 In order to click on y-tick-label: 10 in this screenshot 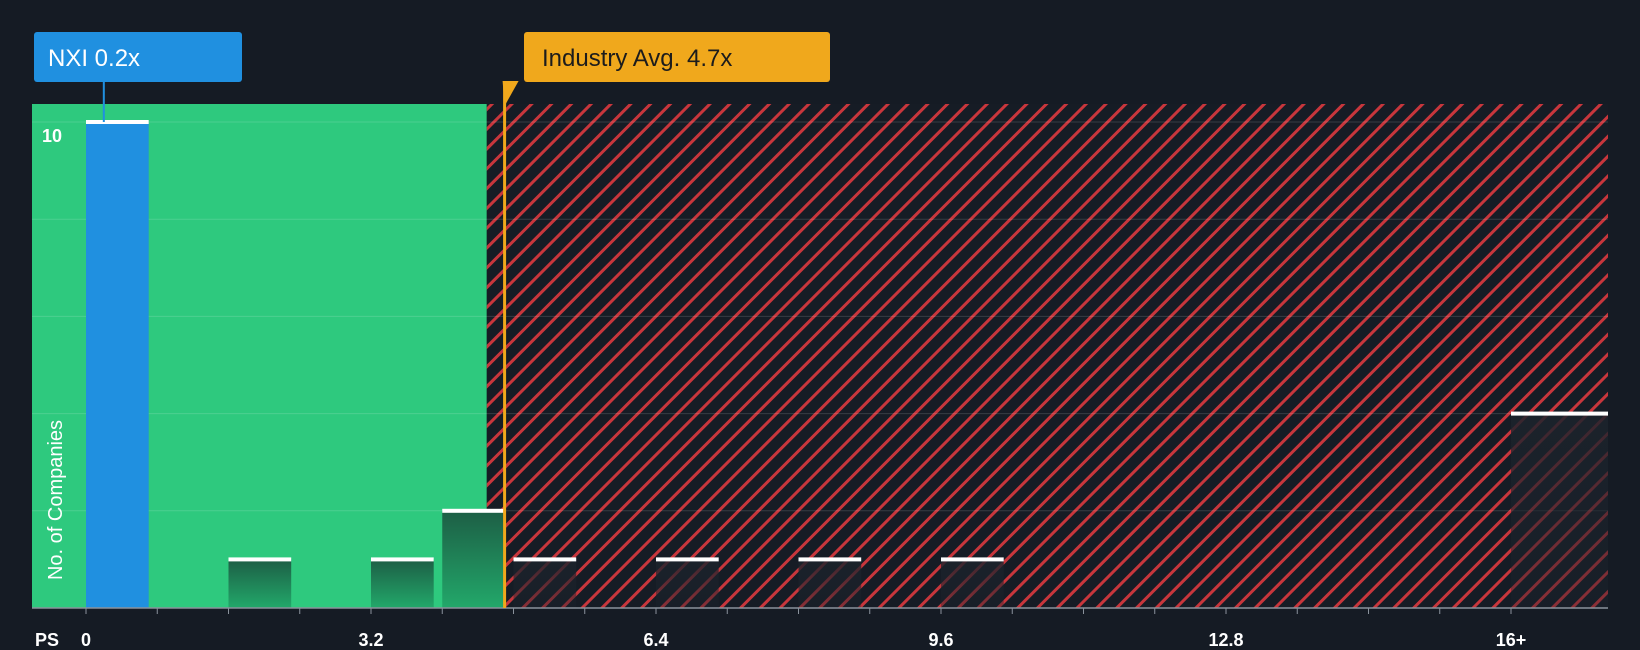, I will do `click(52, 136)`.